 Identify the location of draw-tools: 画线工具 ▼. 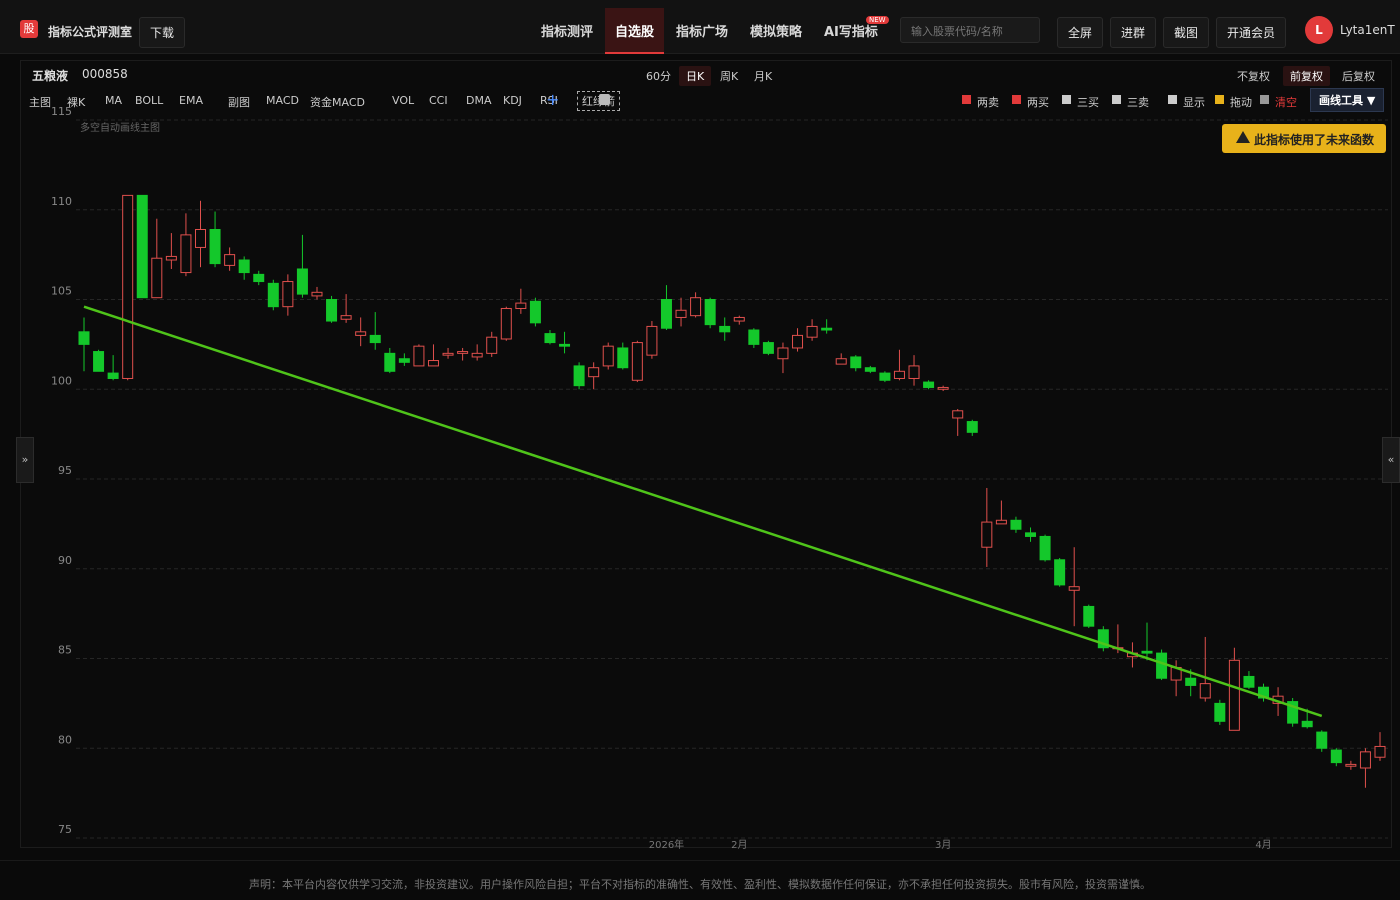
(1347, 100).